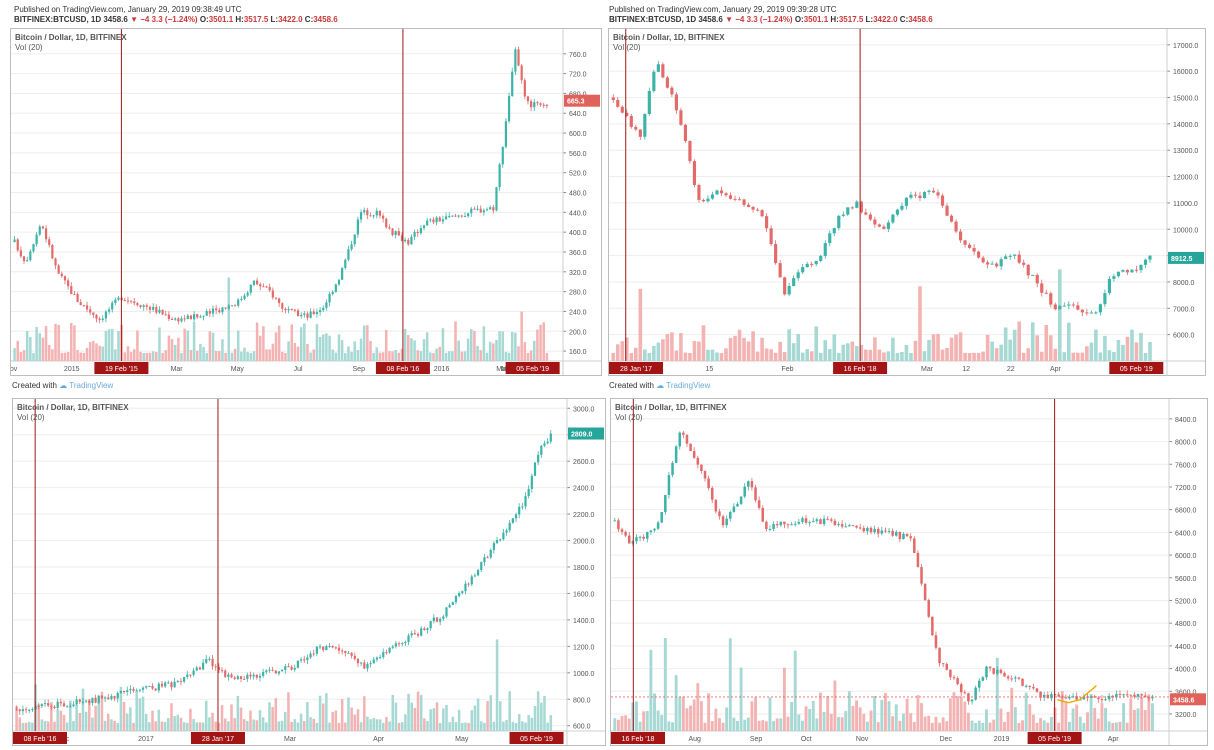 The image size is (1214, 750). Describe the element at coordinates (729, 19) in the screenshot. I see `down-triangle-icon: ▼` at that location.